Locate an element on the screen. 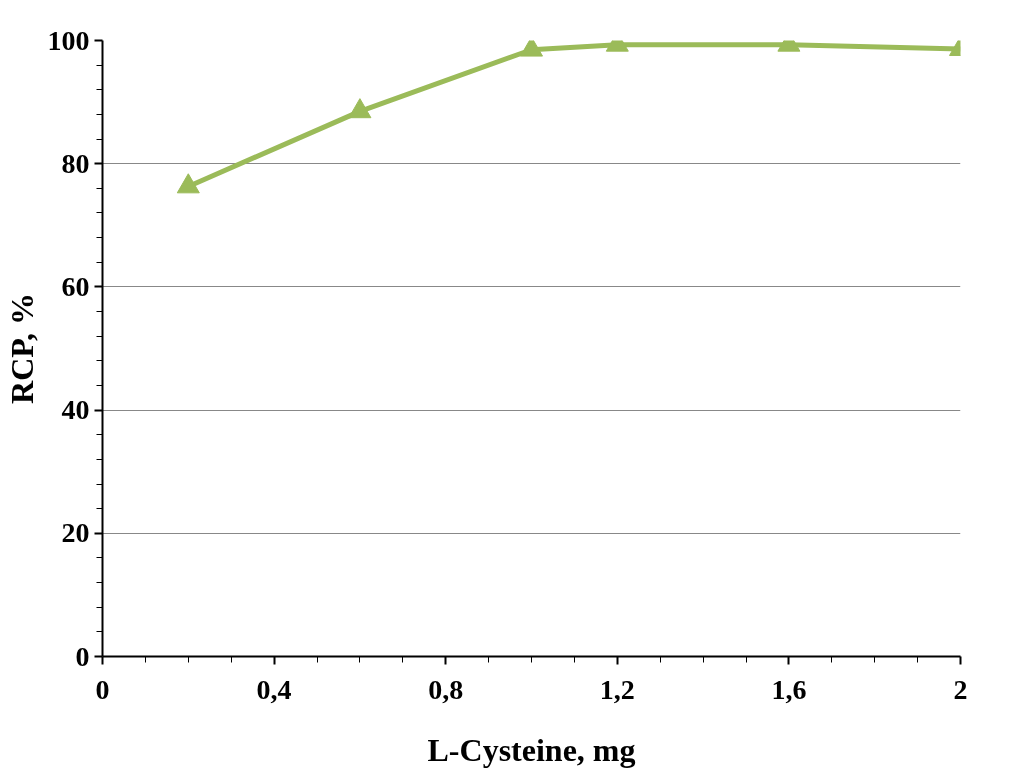 The image size is (1010, 777). x-tick-label: 0,4 is located at coordinates (274, 689).